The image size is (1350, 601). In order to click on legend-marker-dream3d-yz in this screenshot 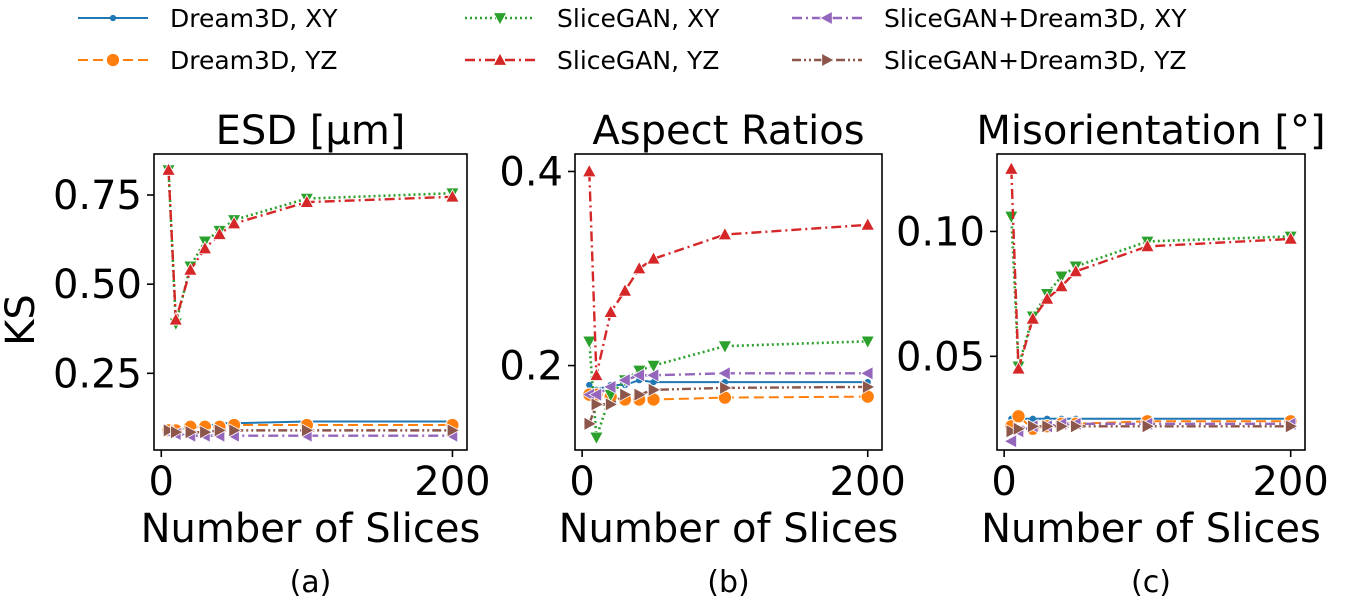, I will do `click(113, 60)`.